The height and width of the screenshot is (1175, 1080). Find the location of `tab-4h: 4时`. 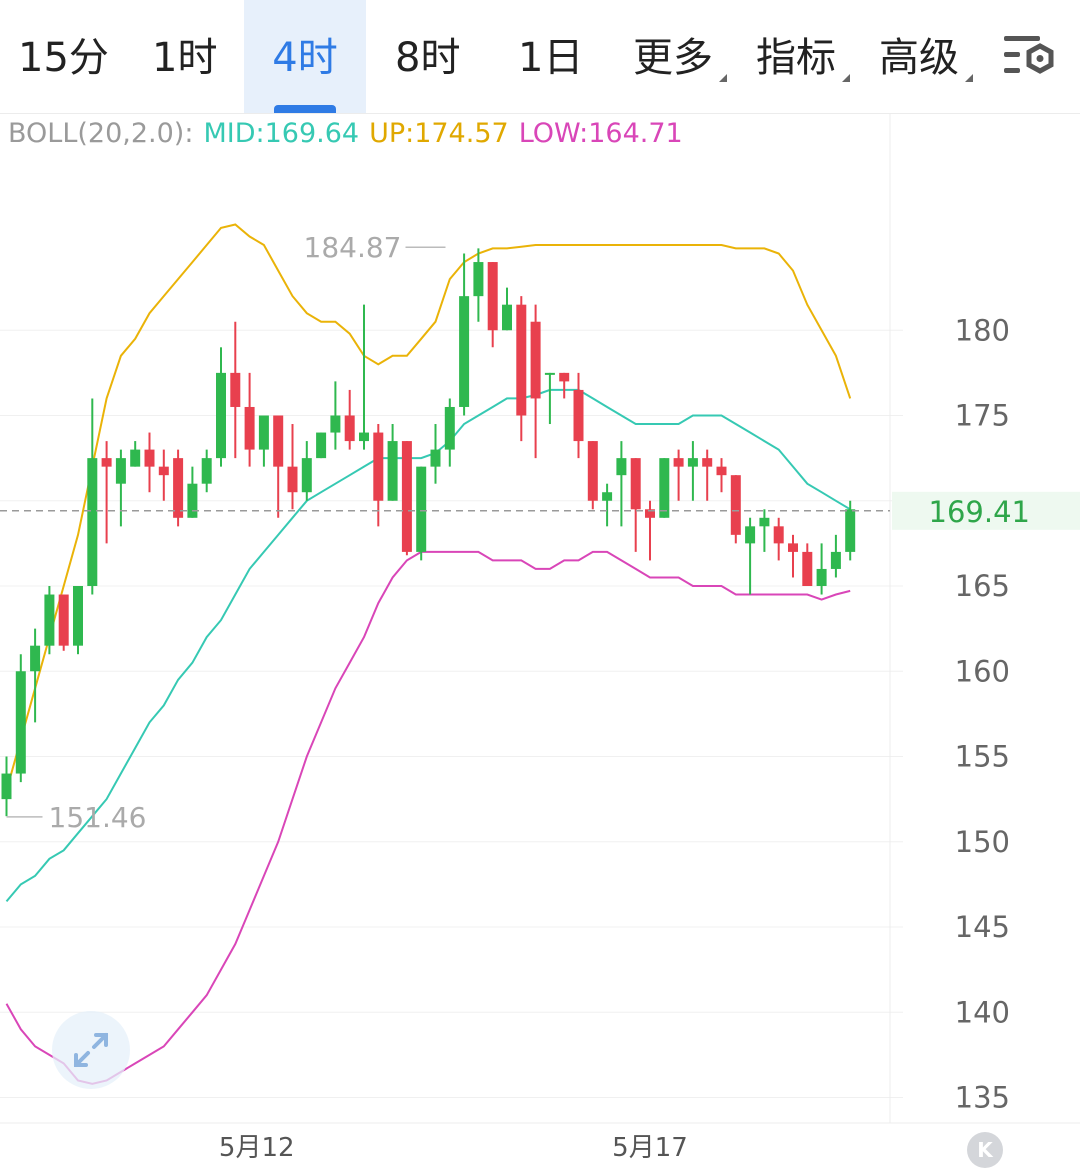

tab-4h: 4时 is located at coordinates (305, 56).